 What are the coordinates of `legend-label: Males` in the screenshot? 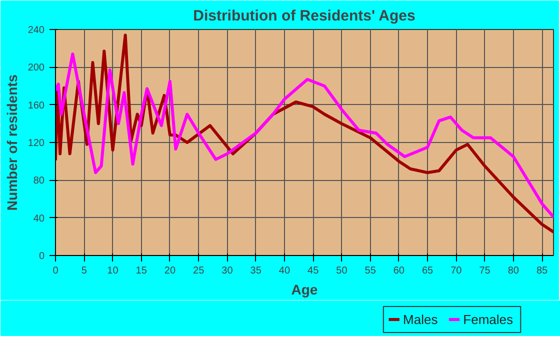 It's located at (420, 319).